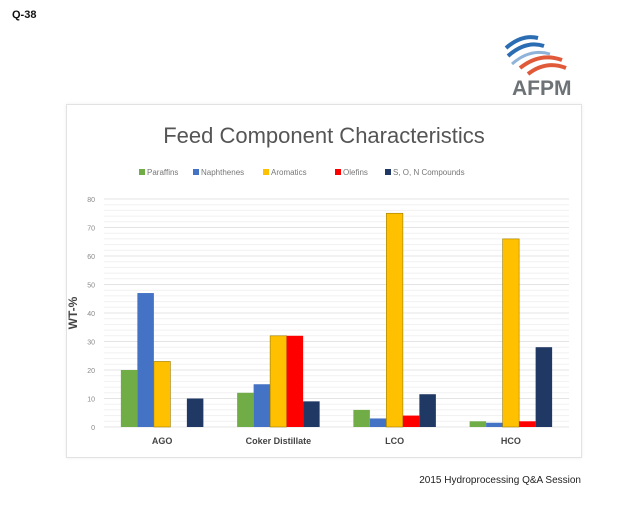 The width and height of the screenshot is (631, 520). What do you see at coordinates (91, 257) in the screenshot?
I see `y-tick-label: 60` at bounding box center [91, 257].